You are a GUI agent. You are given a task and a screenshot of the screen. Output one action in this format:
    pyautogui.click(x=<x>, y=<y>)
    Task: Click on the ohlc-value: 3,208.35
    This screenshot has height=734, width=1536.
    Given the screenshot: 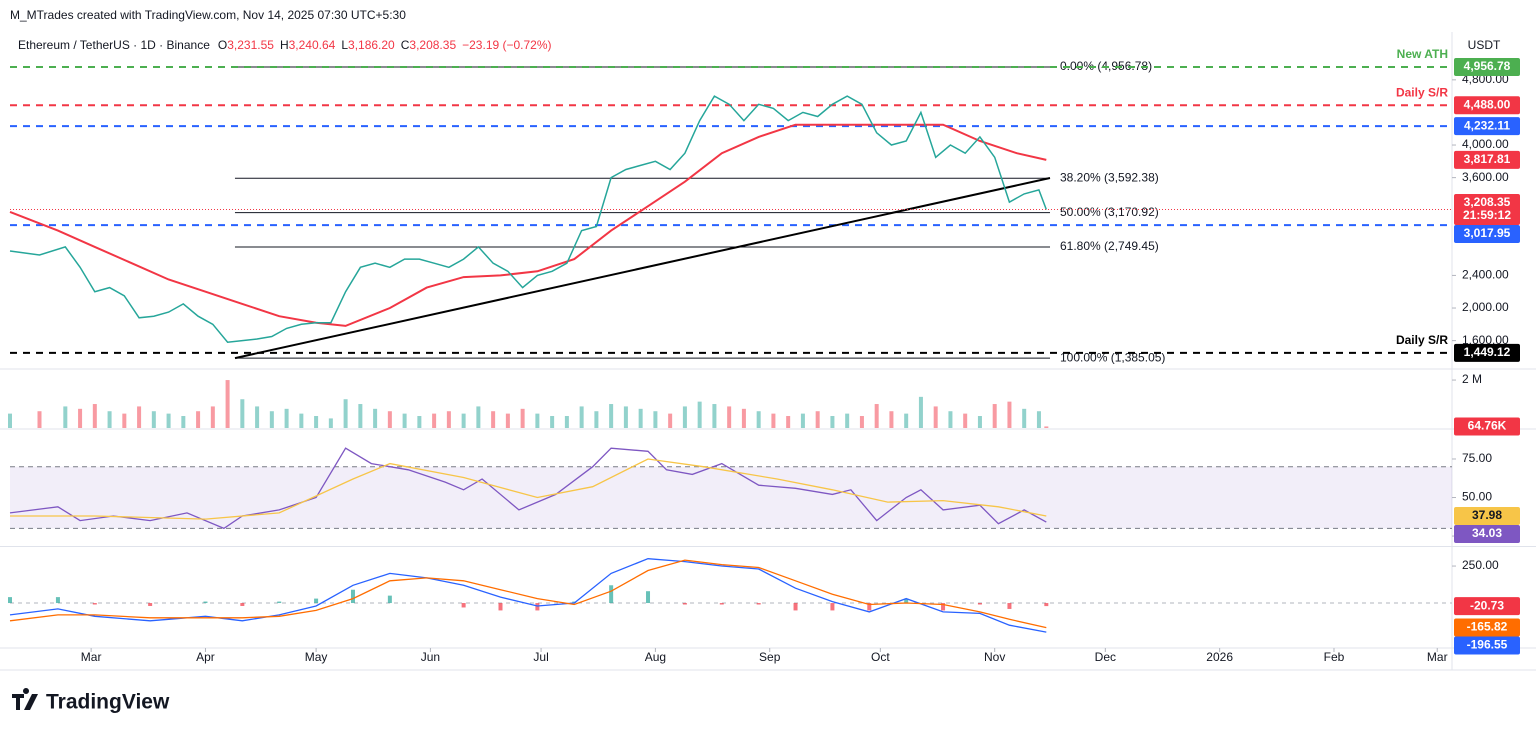 What is the action you would take?
    pyautogui.click(x=432, y=45)
    